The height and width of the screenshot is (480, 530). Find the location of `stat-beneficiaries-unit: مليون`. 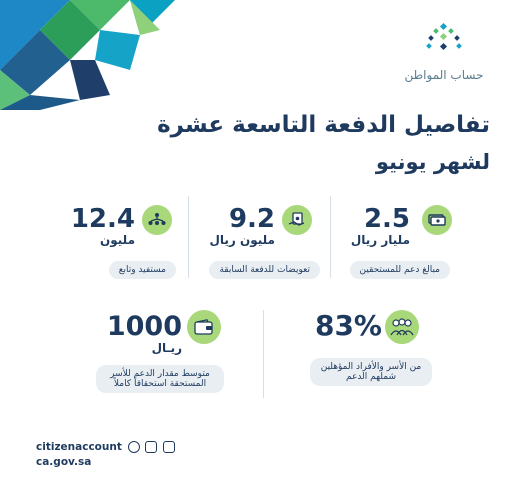

stat-beneficiaries-unit: مليون is located at coordinates (117, 240).